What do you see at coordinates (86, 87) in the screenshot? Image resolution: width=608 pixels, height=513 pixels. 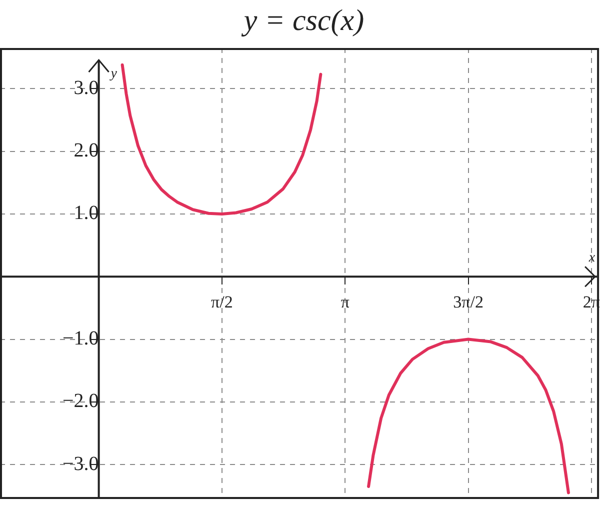 I see `y-tick-label: 3.0` at bounding box center [86, 87].